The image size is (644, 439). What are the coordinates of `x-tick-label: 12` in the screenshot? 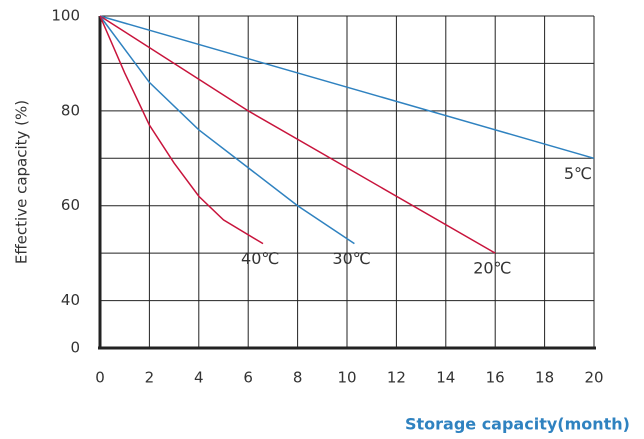 It's located at (396, 378).